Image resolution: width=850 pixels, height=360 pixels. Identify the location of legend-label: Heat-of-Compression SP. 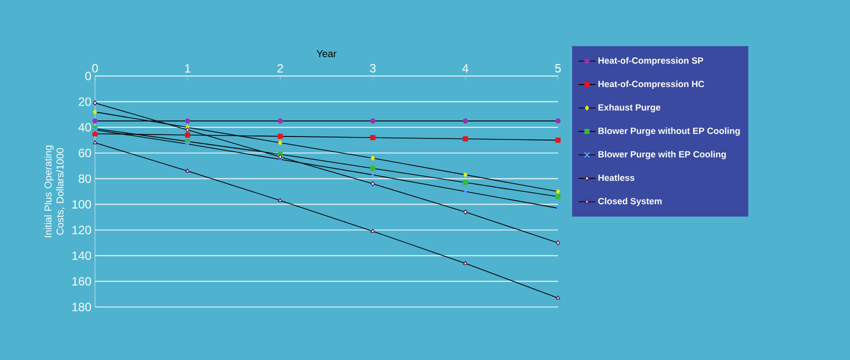
(651, 61).